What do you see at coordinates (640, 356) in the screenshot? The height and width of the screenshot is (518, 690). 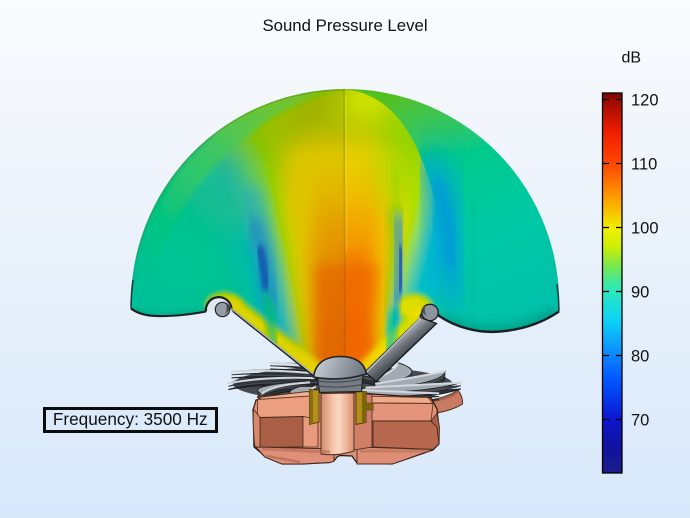 I see `svg-text: 80` at bounding box center [640, 356].